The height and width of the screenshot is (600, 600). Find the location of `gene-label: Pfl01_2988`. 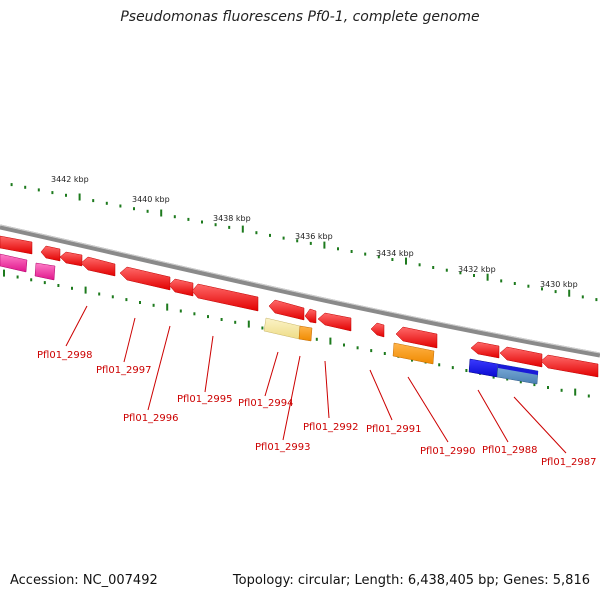

gene-label: Pfl01_2988 is located at coordinates (510, 450).